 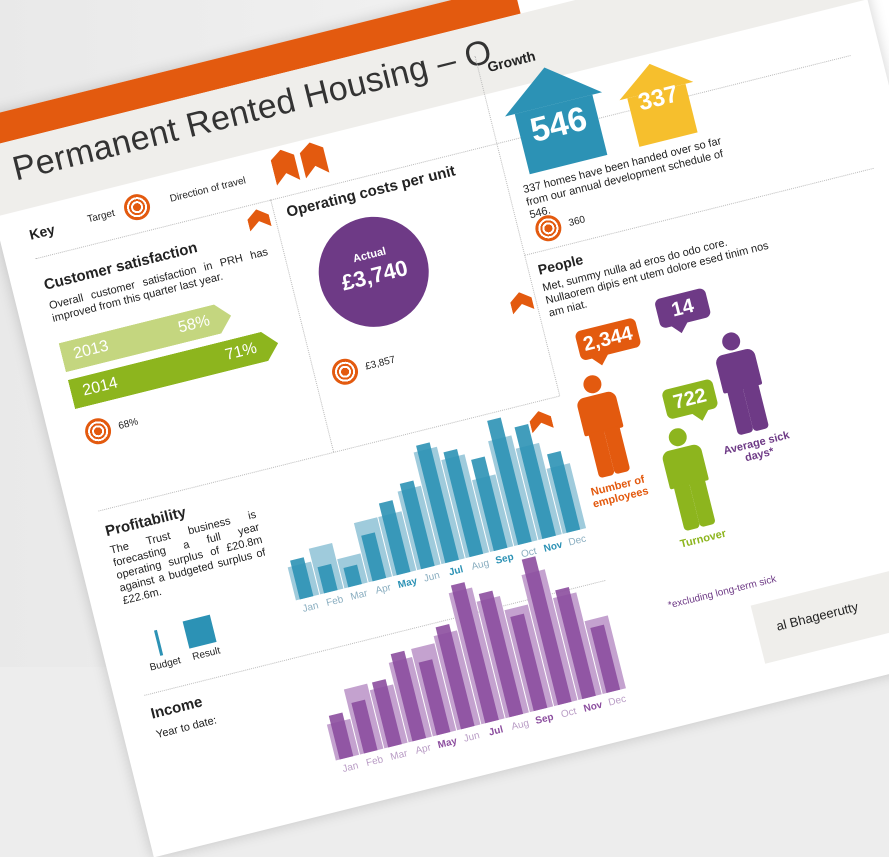 I want to click on turnover-person-icon, so click(x=688, y=479).